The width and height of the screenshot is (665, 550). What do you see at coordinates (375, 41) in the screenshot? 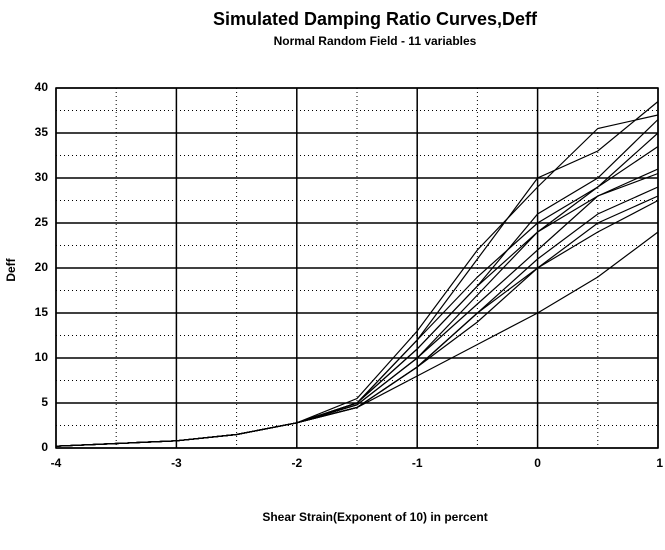
I see `chart-subtitle: Normal Random Field - 11 variables` at bounding box center [375, 41].